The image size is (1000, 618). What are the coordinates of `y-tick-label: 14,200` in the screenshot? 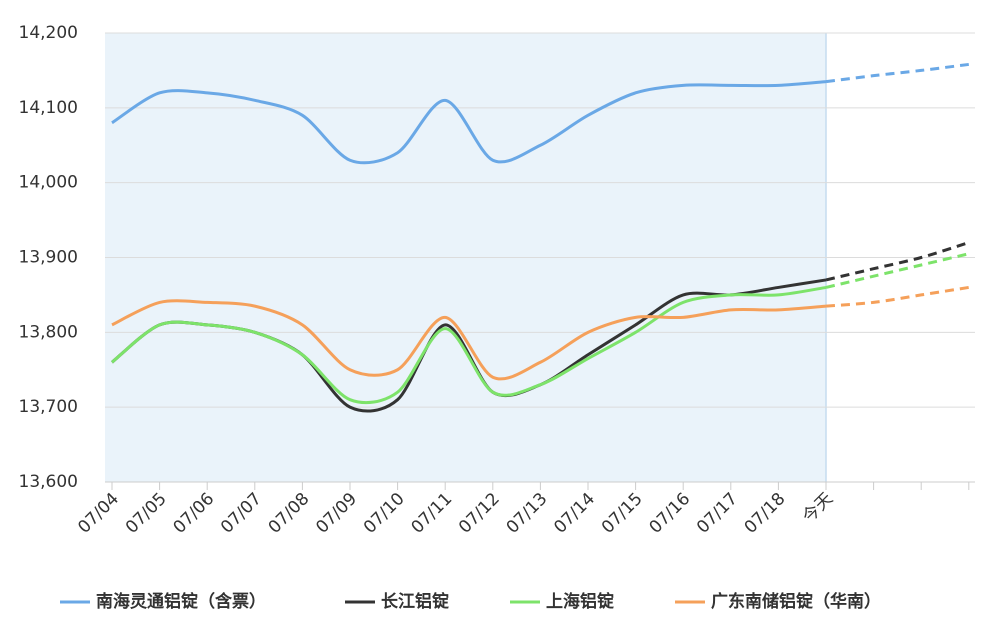 It's located at (48, 33).